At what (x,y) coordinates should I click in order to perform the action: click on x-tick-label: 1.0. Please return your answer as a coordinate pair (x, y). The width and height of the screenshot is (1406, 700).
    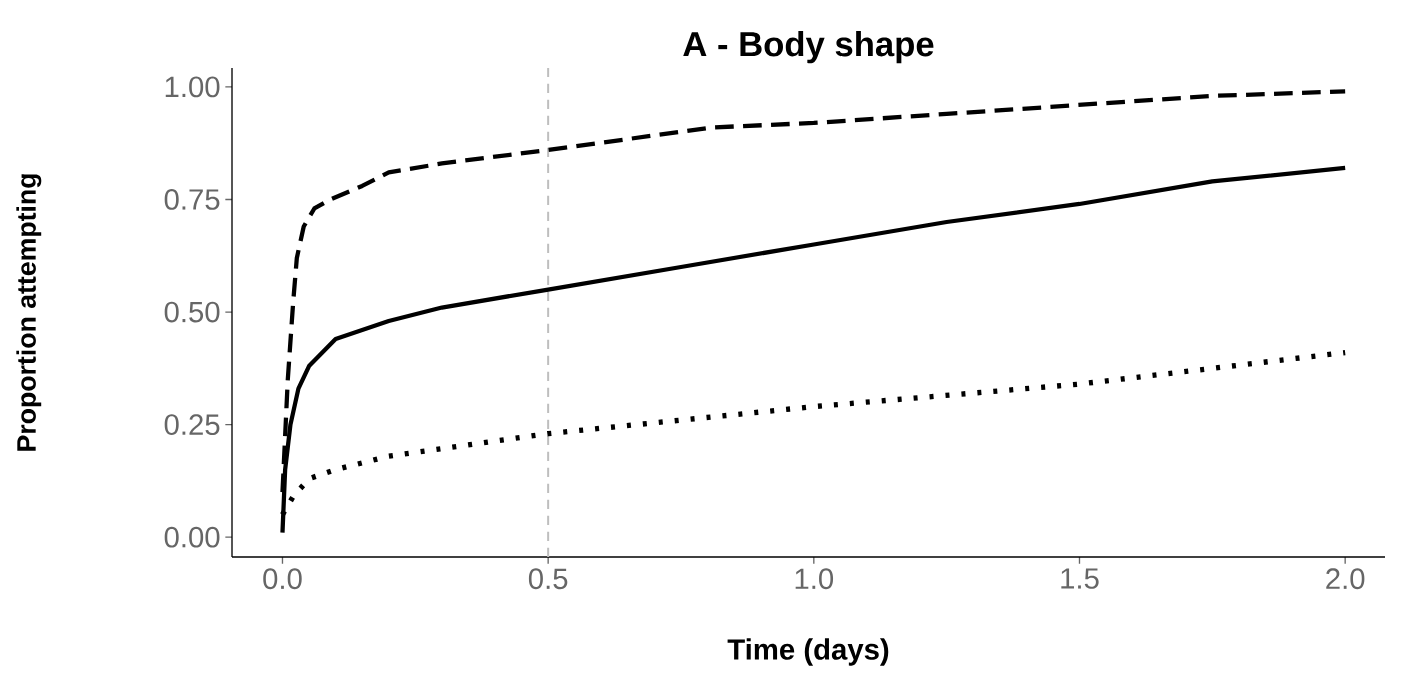
    Looking at the image, I should click on (814, 579).